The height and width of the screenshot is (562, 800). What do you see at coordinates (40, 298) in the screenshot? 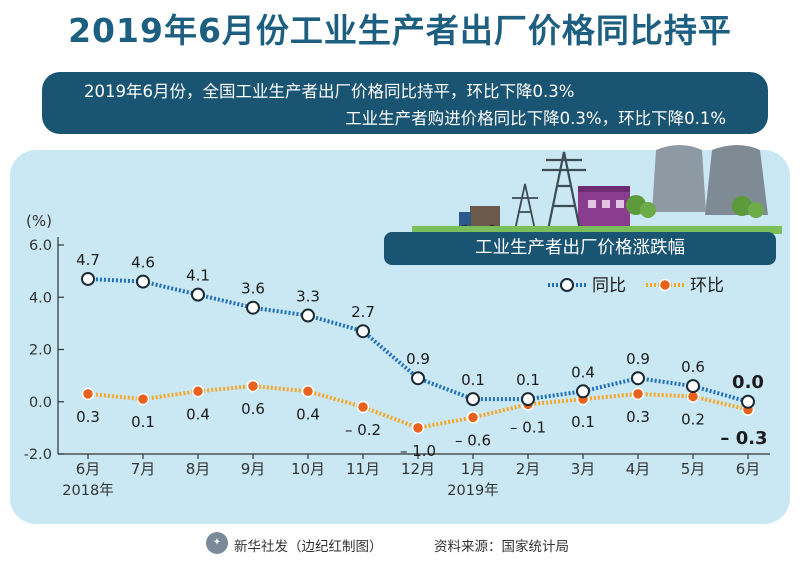
I see `y-tick-label: 4.0` at bounding box center [40, 298].